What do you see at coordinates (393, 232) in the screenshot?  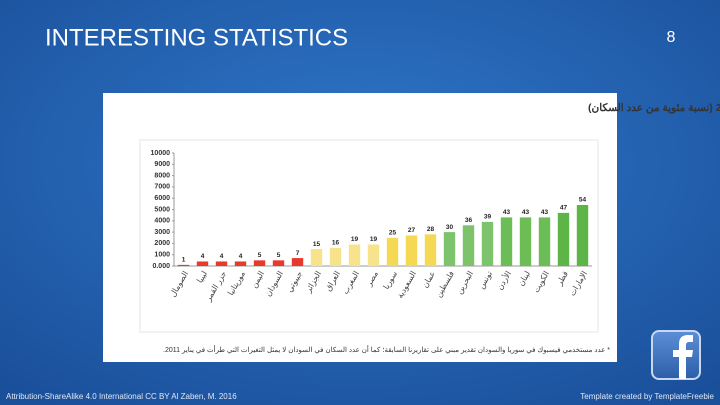 I see `value-label: 25` at bounding box center [393, 232].